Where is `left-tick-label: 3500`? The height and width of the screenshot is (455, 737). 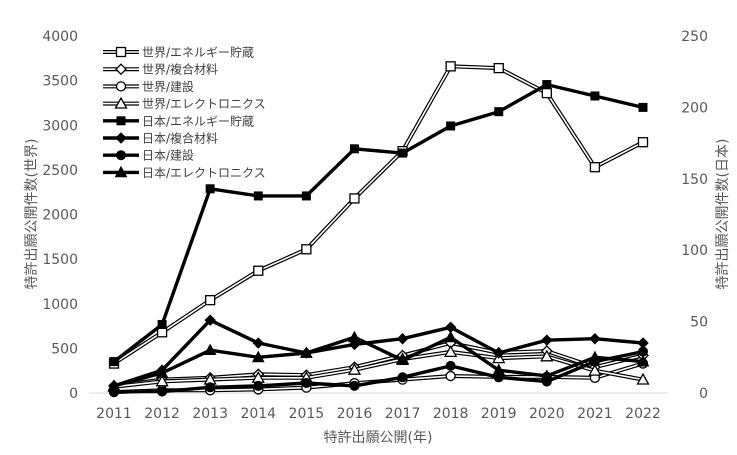 left-tick-label: 3500 is located at coordinates (60, 82).